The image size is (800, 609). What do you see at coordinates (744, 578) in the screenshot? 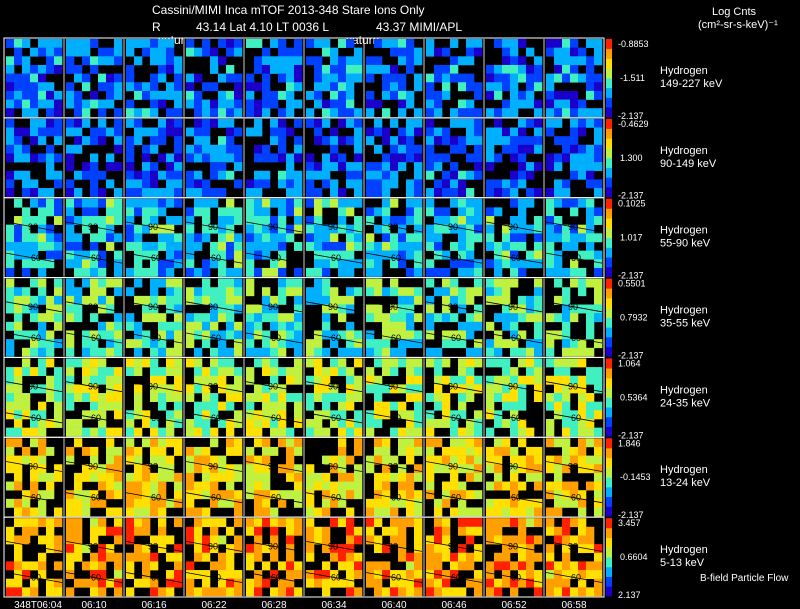
I see `b-field-flow-label: B-field Particle Flow` at bounding box center [744, 578].